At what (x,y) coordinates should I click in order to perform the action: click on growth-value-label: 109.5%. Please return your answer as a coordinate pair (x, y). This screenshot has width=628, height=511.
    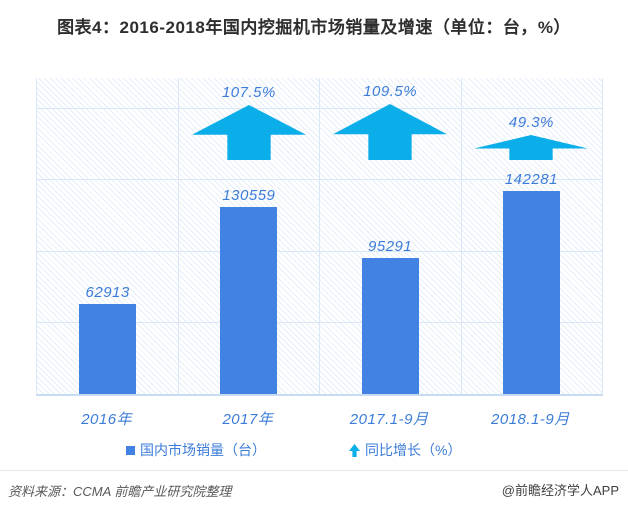
    Looking at the image, I should click on (390, 91).